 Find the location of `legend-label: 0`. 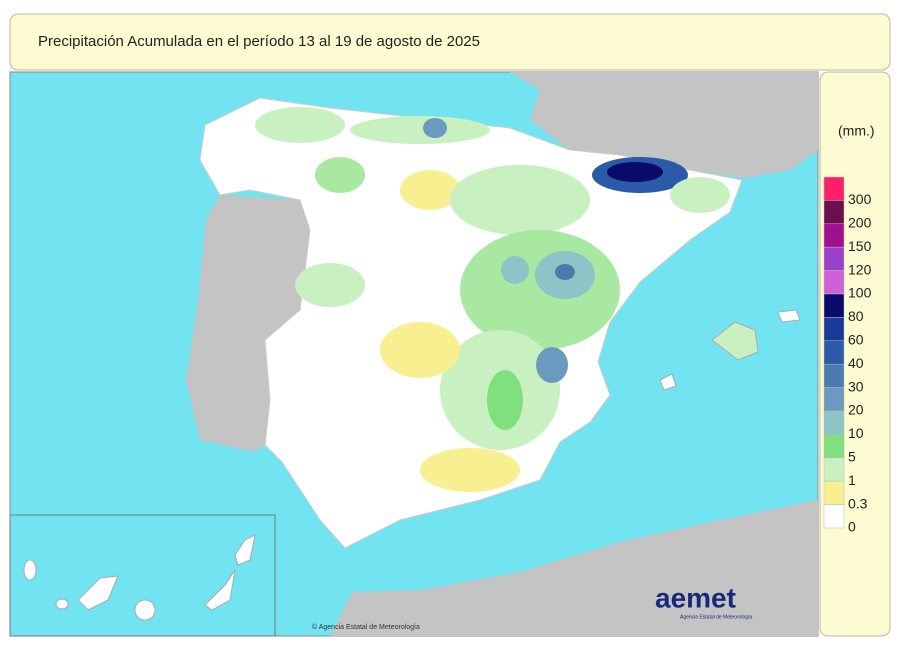

legend-label: 0 is located at coordinates (852, 527).